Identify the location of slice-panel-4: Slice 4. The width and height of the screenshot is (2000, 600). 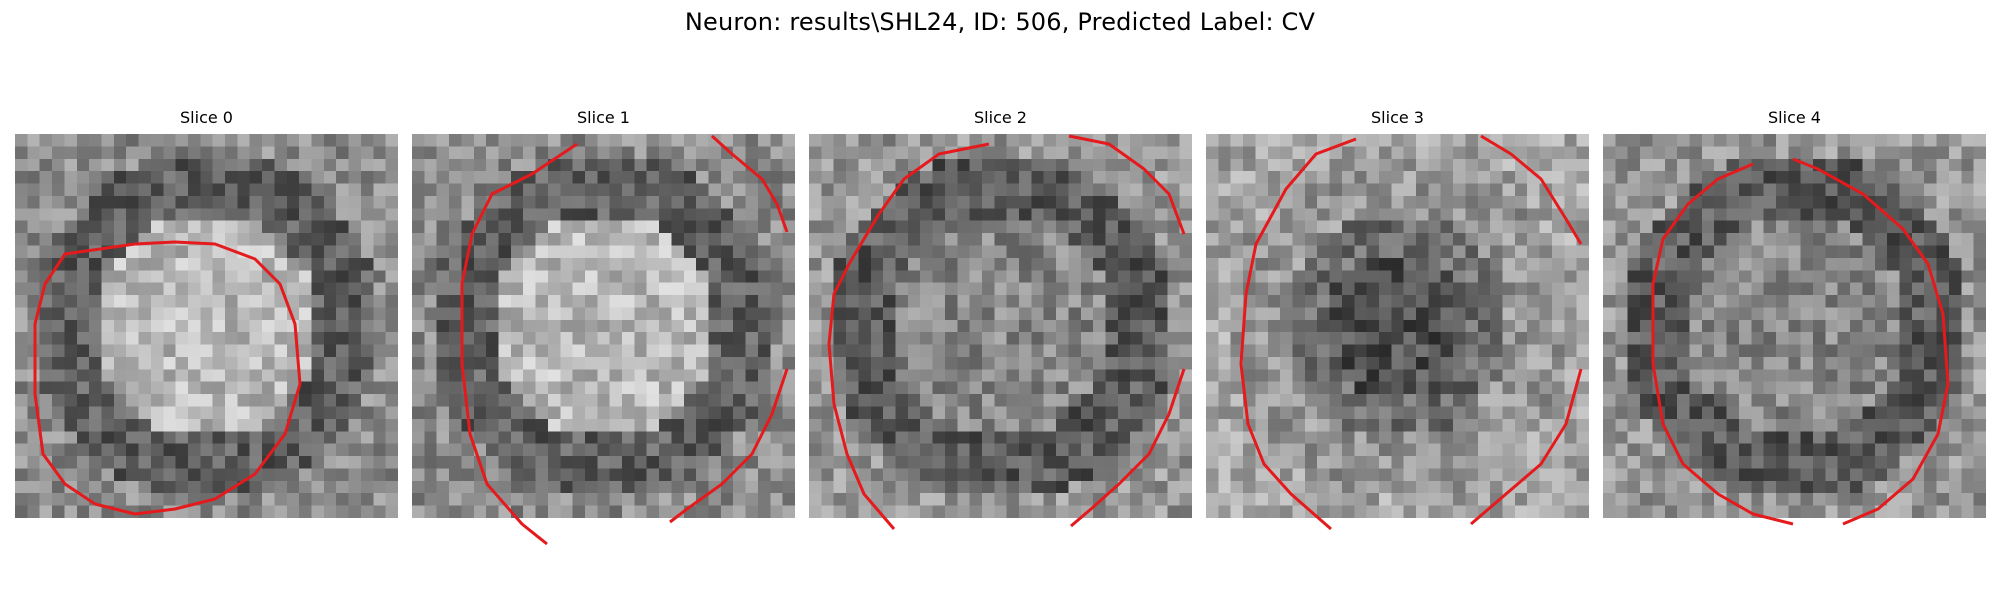
(1794, 317).